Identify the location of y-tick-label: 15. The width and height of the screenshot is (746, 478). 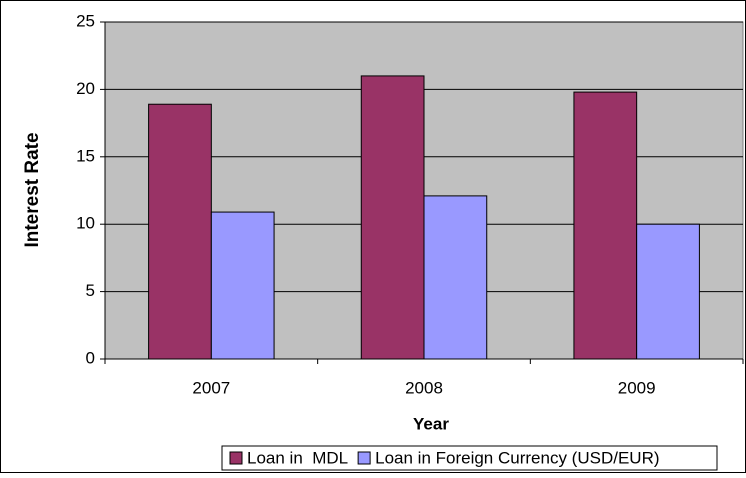
(85, 155).